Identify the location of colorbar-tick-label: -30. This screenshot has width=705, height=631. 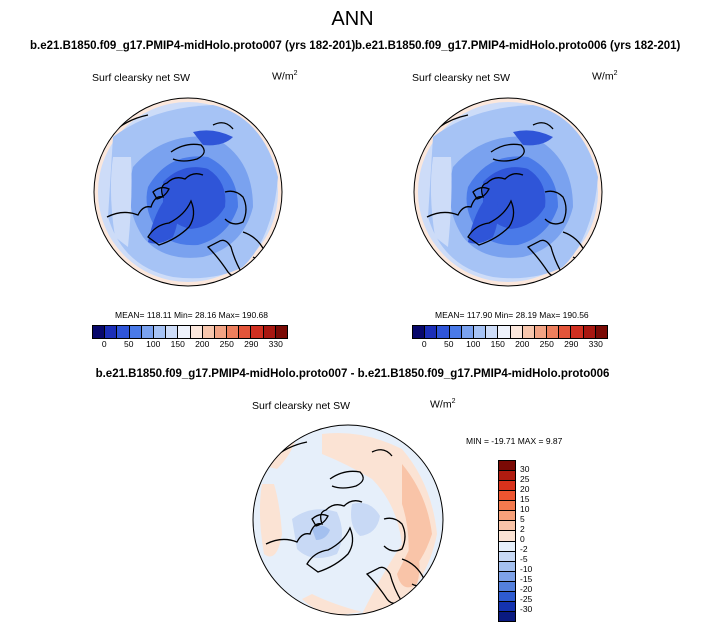
(526, 609).